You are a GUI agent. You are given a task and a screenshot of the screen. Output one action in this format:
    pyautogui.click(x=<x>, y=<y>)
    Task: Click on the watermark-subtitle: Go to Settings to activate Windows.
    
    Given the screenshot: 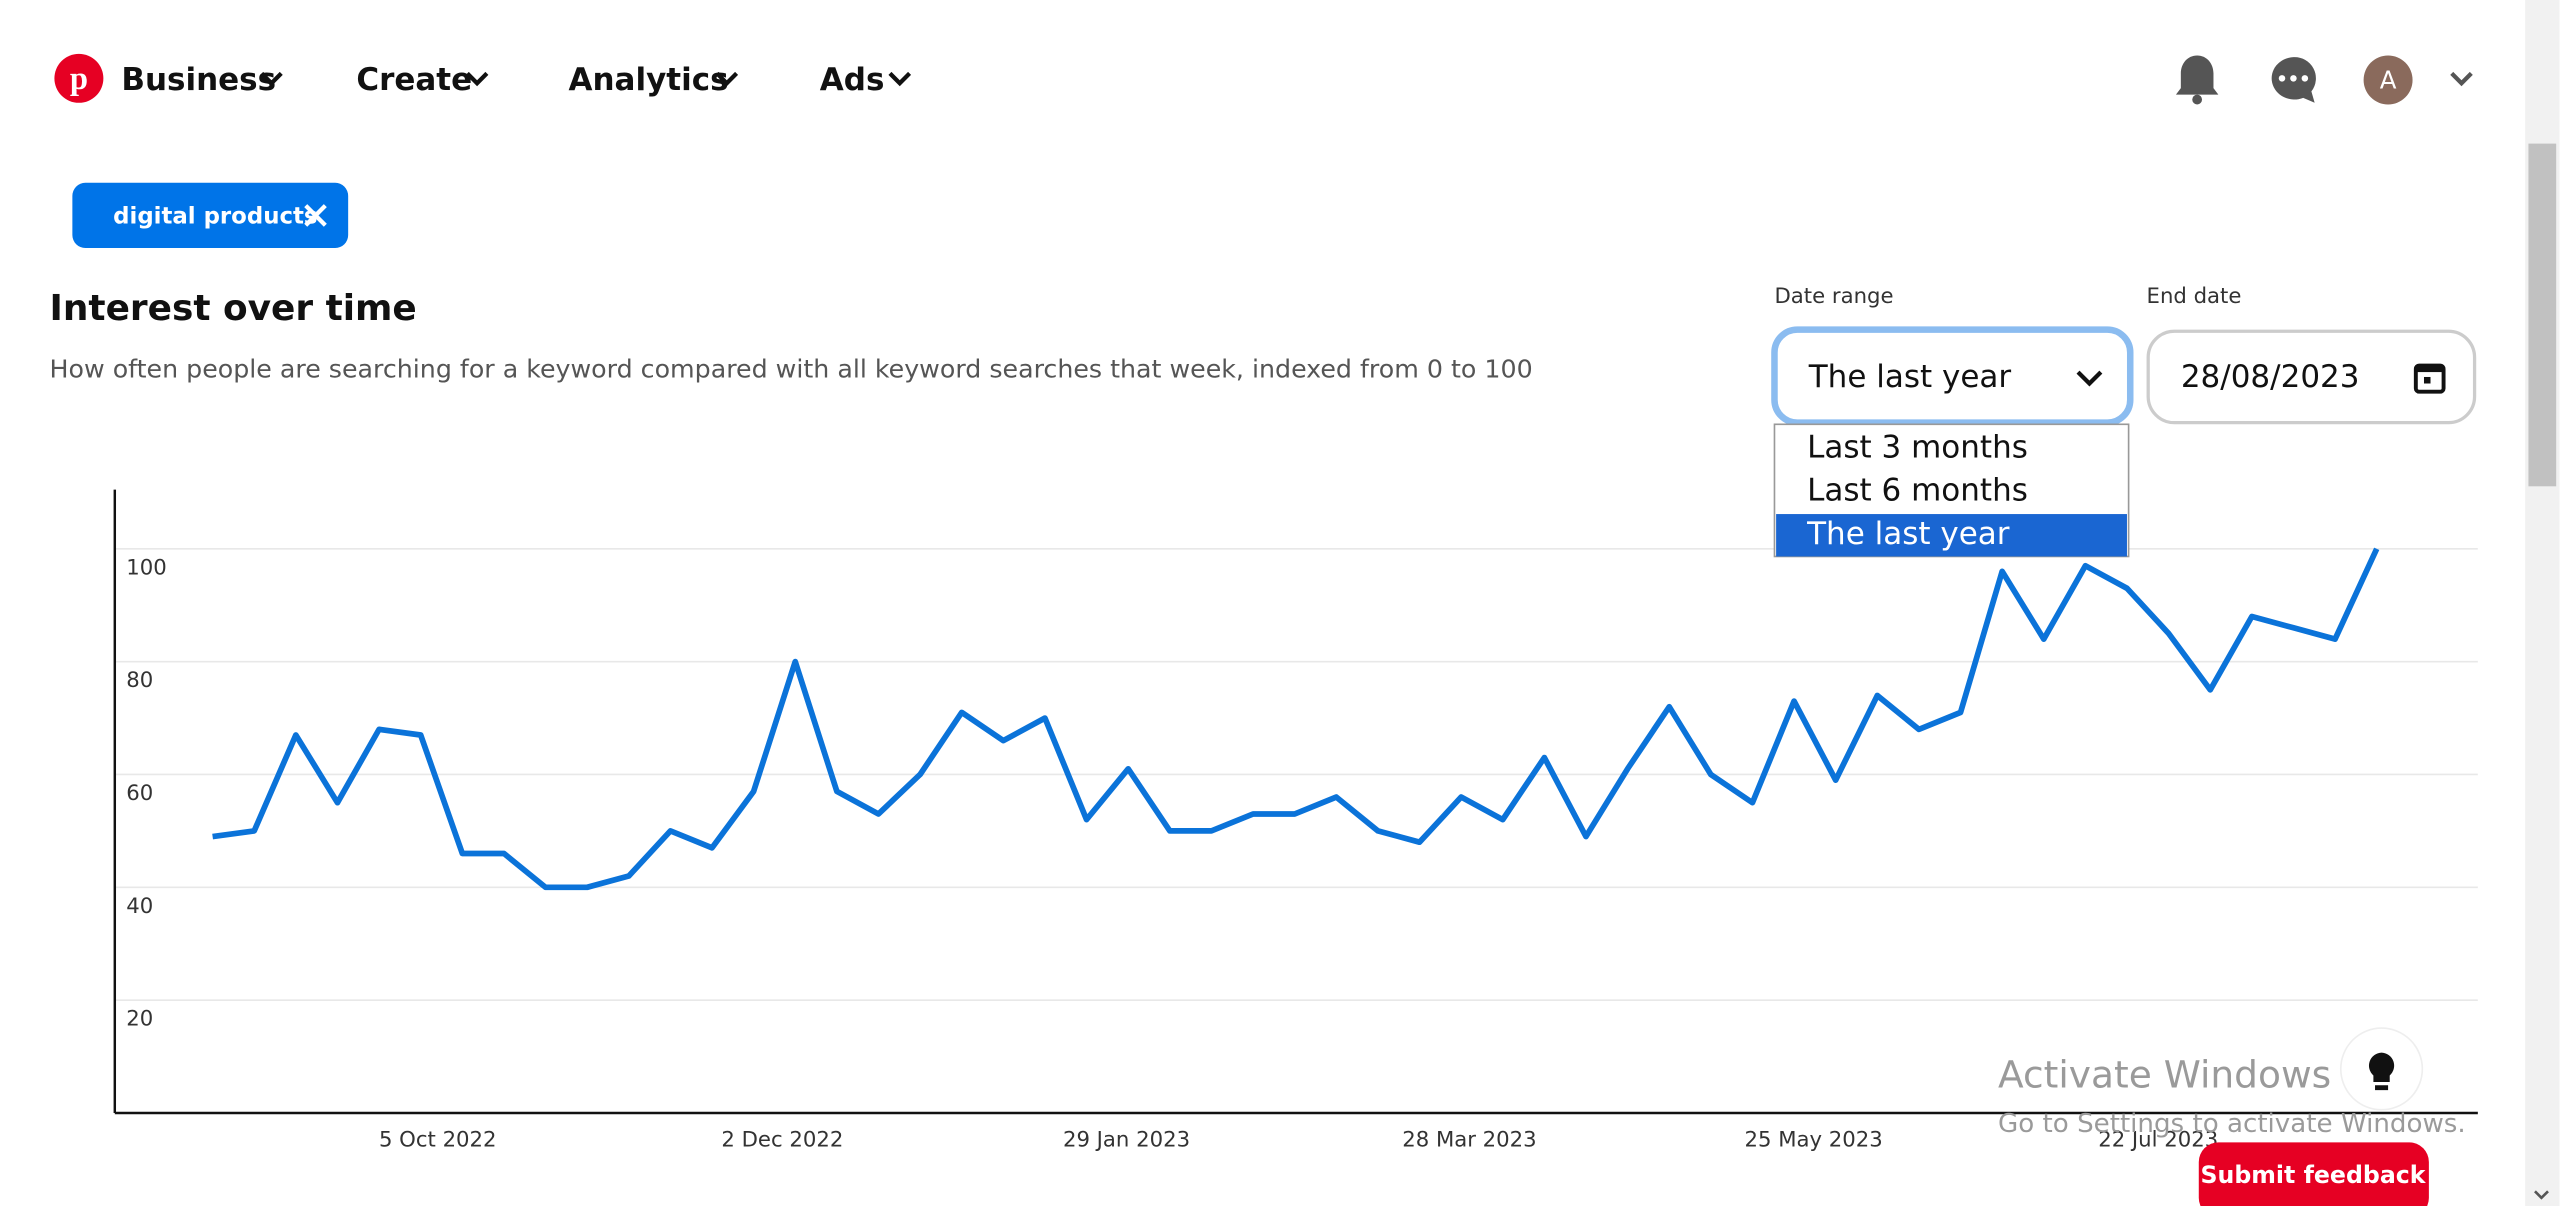 What is the action you would take?
    pyautogui.click(x=2232, y=1124)
    